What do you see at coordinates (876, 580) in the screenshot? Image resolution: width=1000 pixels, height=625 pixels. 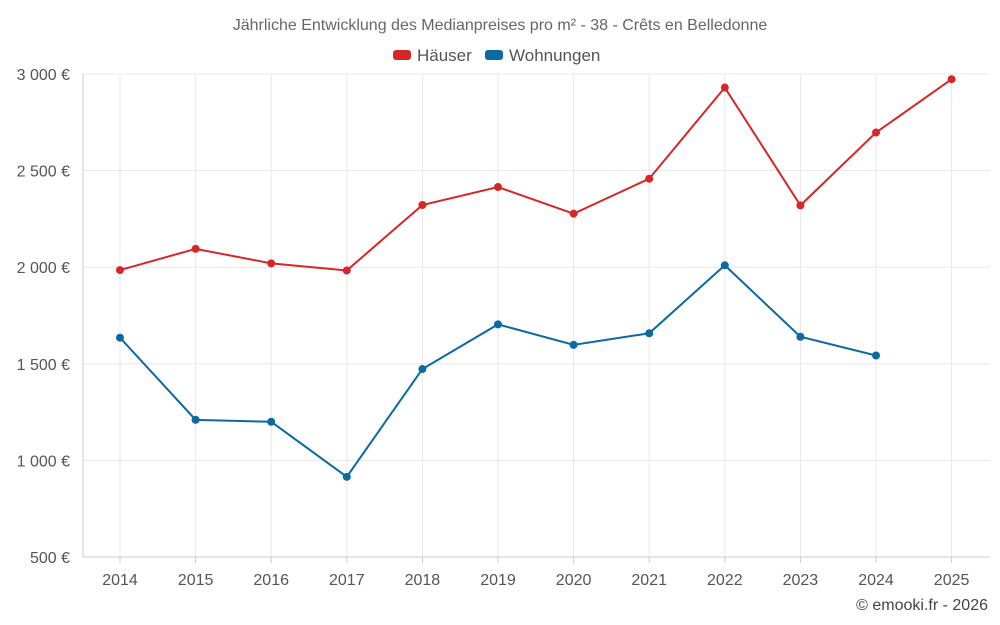 I see `x-tick-label: 2024` at bounding box center [876, 580].